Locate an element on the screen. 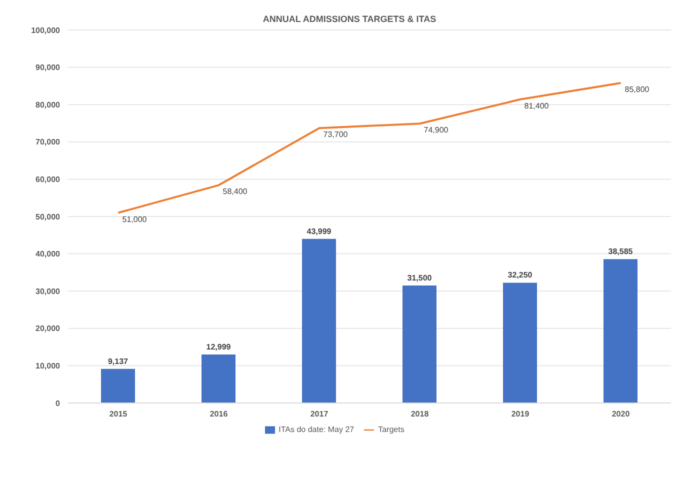 Image resolution: width=699 pixels, height=491 pixels. x-tick-label: 2020 is located at coordinates (621, 414).